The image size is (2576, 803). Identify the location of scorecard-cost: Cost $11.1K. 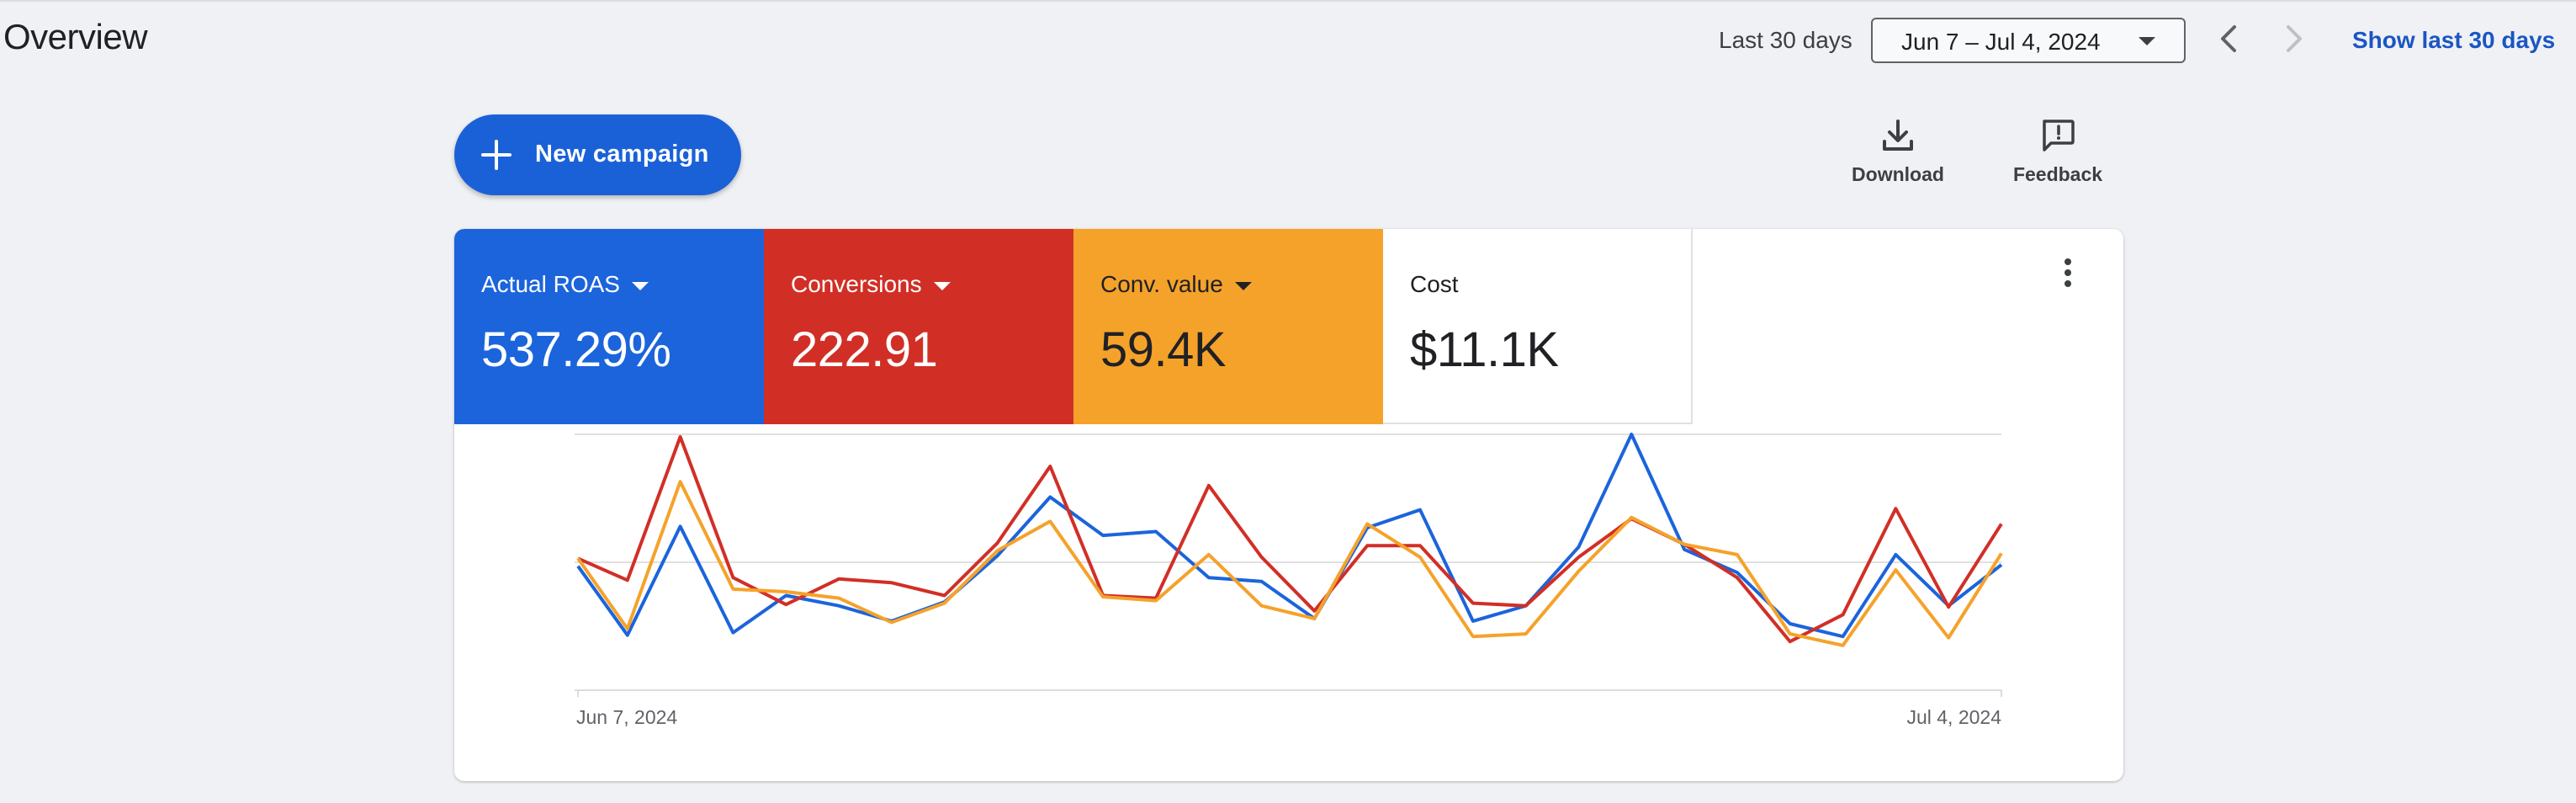
(1538, 326).